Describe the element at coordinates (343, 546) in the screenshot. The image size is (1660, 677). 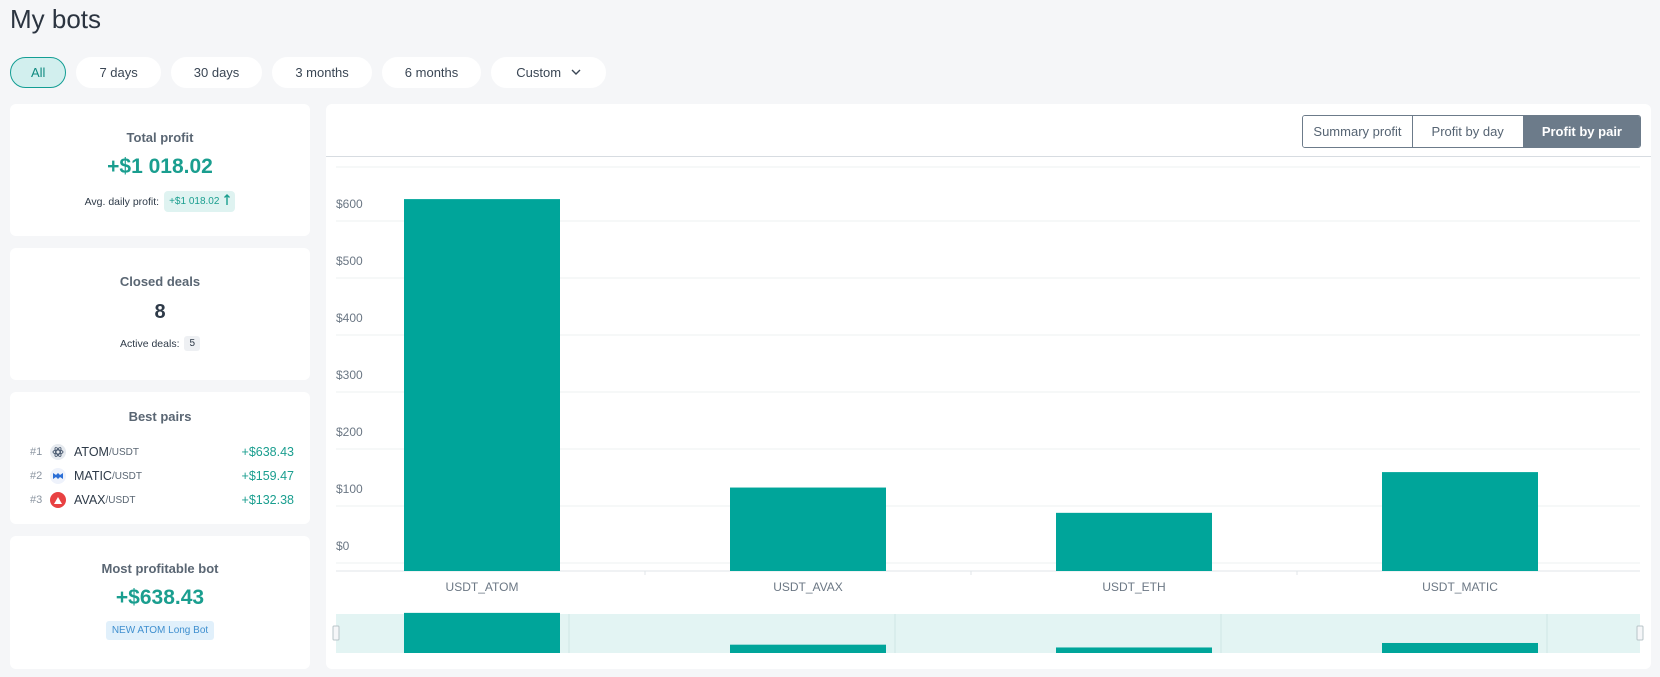
I see `y-tick-label: $0` at that location.